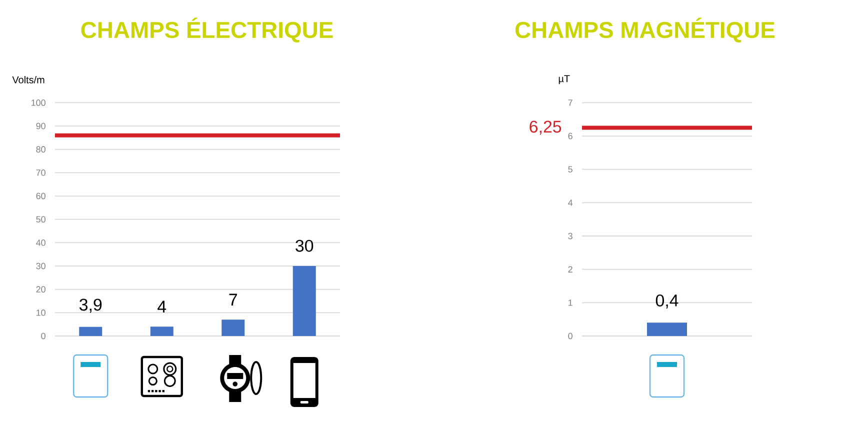 This screenshot has height=428, width=842. Describe the element at coordinates (41, 219) in the screenshot. I see `y-tick-label: 50` at that location.